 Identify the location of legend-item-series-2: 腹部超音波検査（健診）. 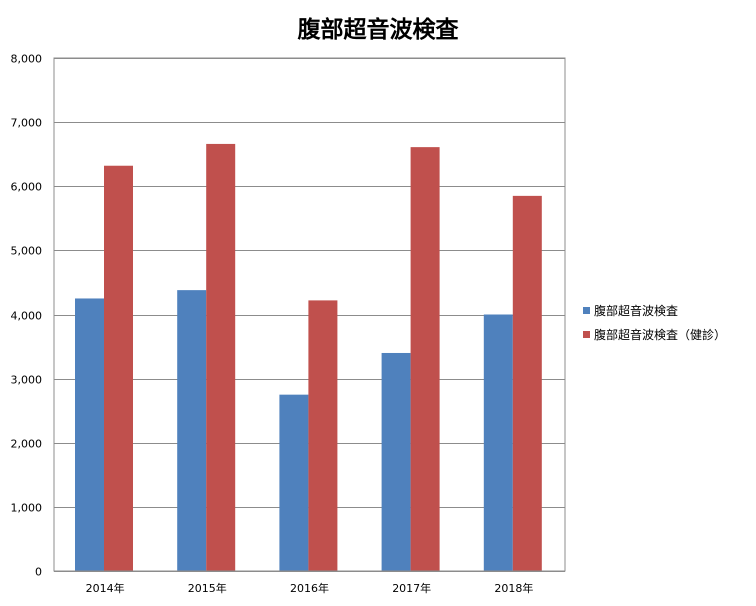
(654, 334).